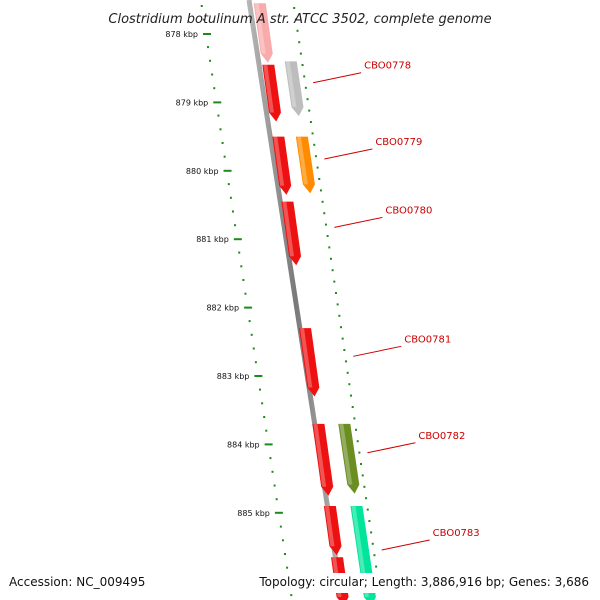 The image size is (600, 600). What do you see at coordinates (192, 102) in the screenshot?
I see `kbp-label: 879 kbp` at bounding box center [192, 102].